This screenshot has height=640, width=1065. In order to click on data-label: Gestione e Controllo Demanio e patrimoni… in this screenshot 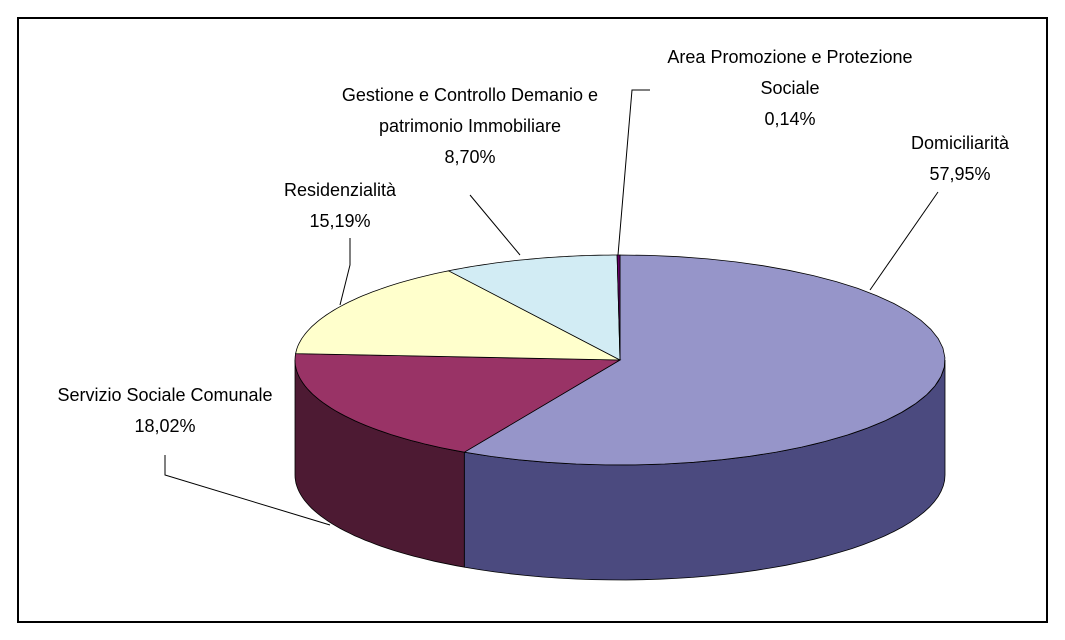, I will do `click(470, 126)`.